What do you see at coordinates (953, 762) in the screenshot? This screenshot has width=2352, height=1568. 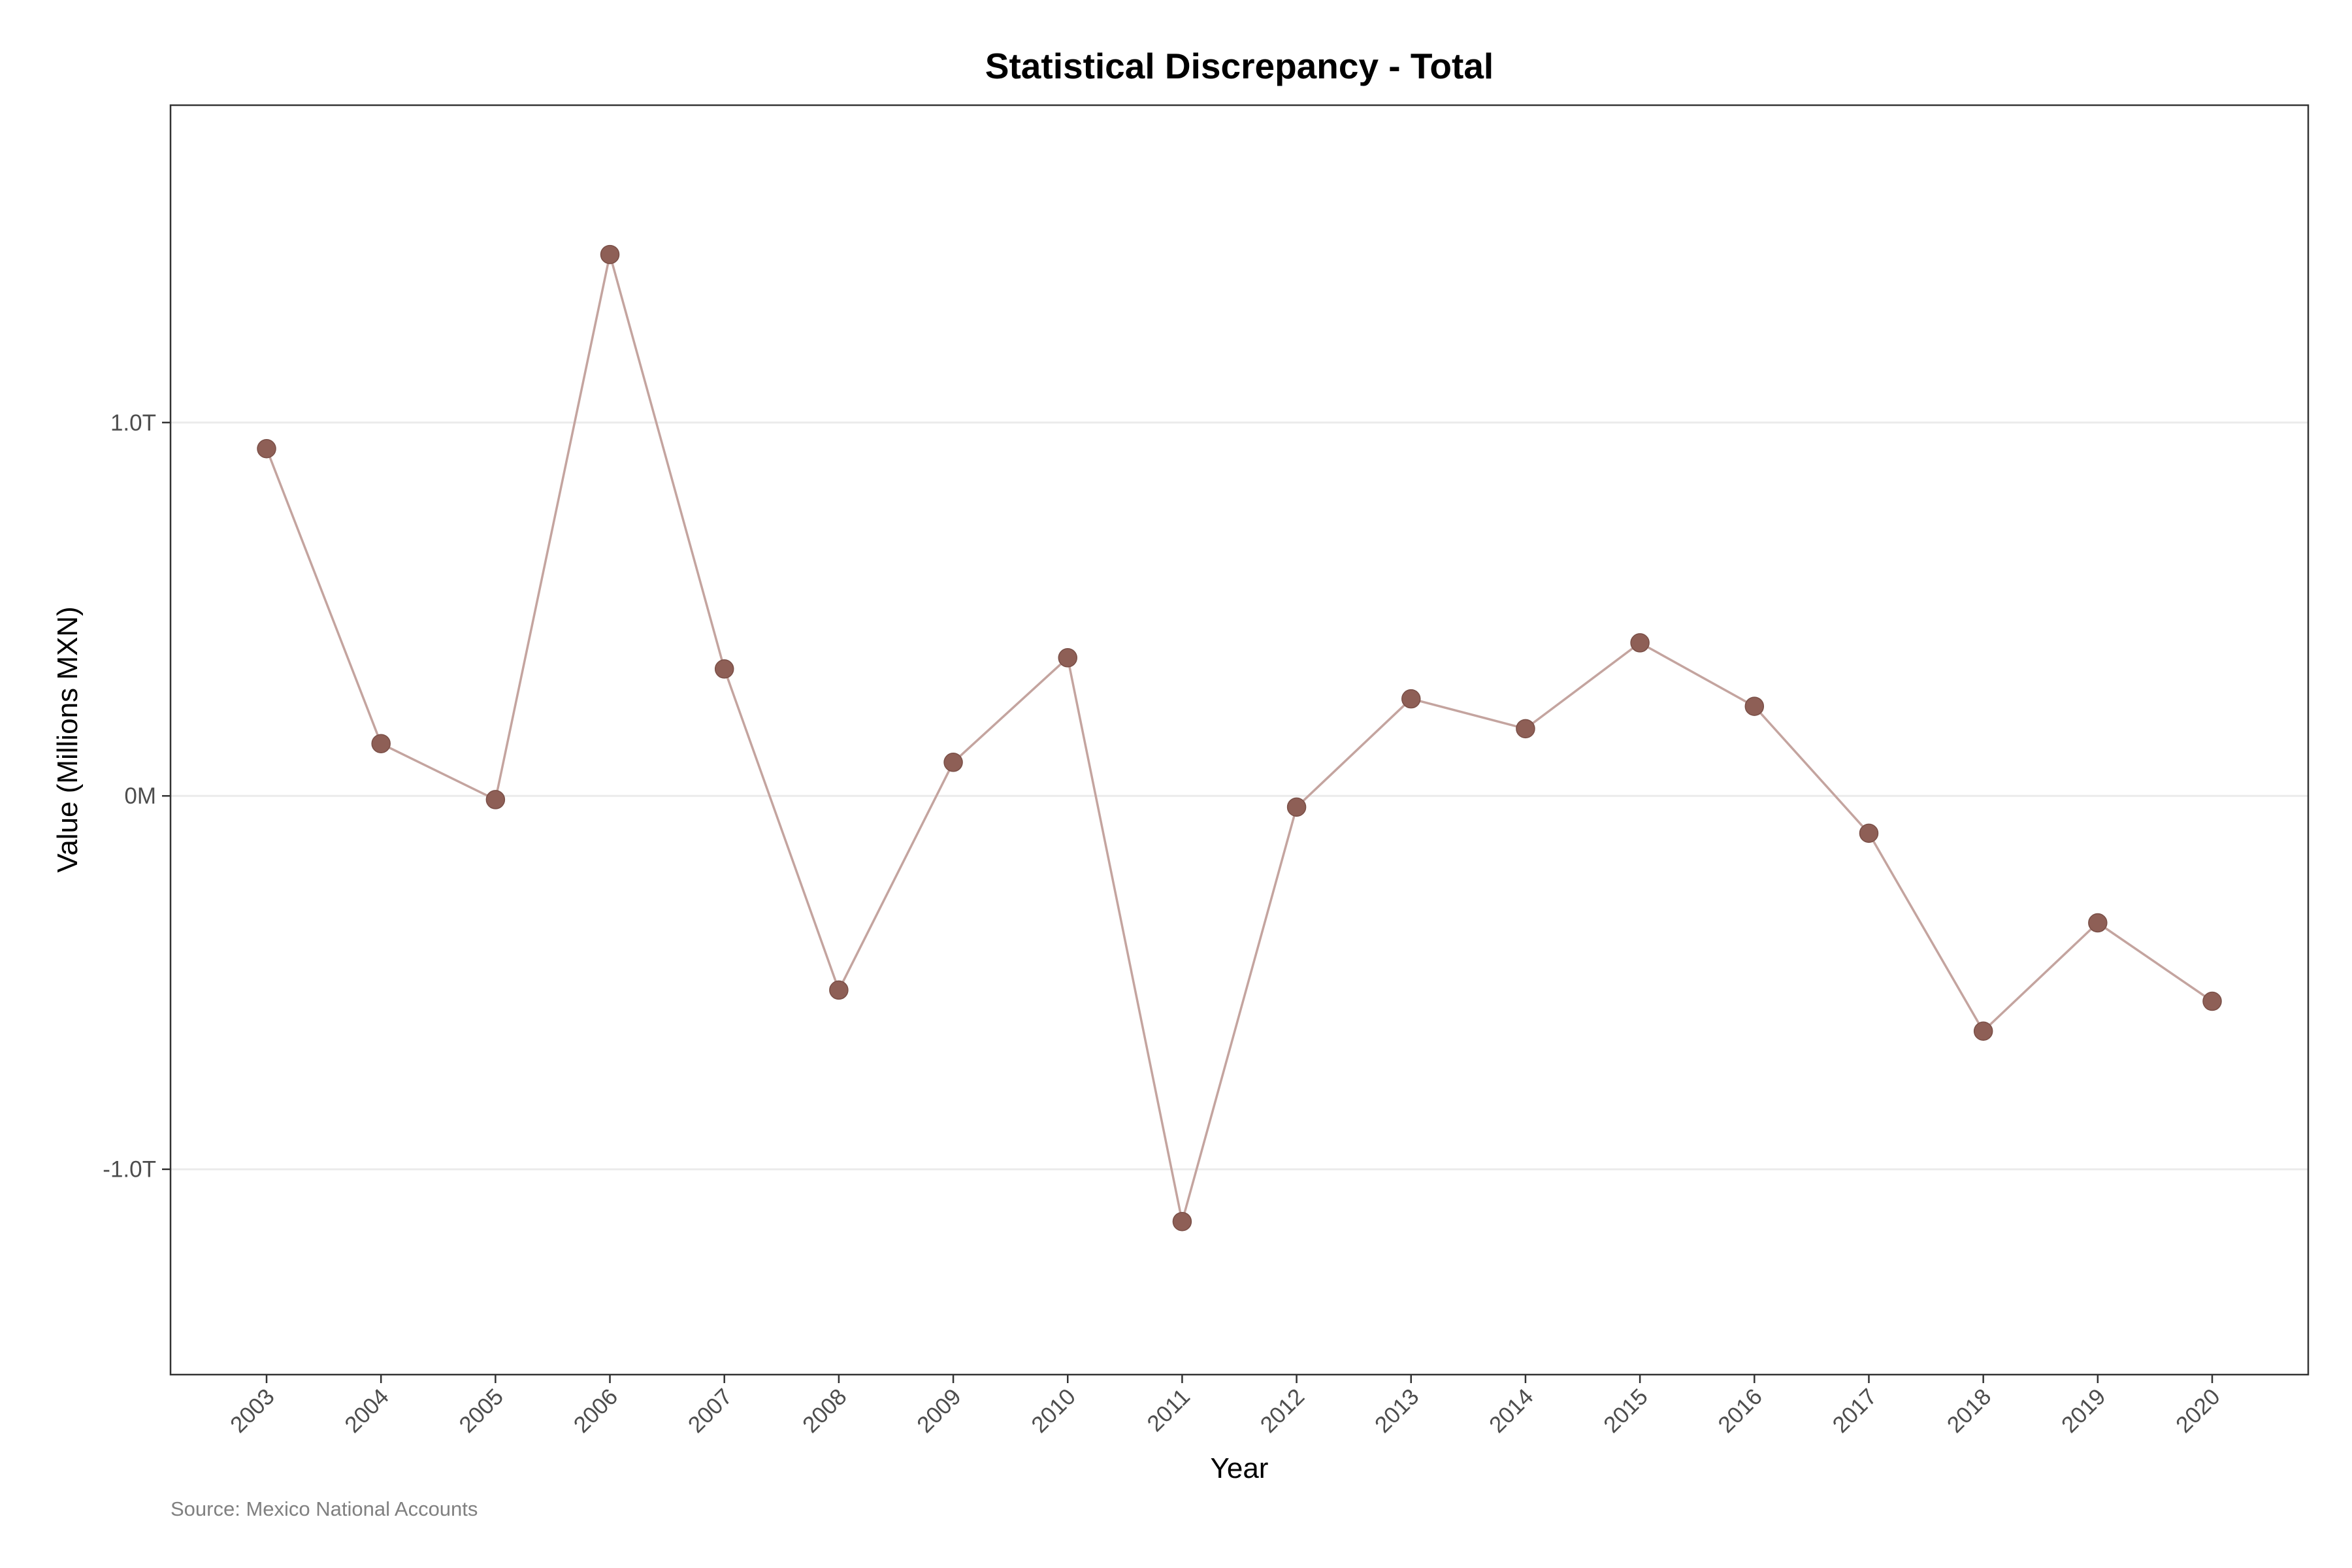 I see `data-point-2009` at bounding box center [953, 762].